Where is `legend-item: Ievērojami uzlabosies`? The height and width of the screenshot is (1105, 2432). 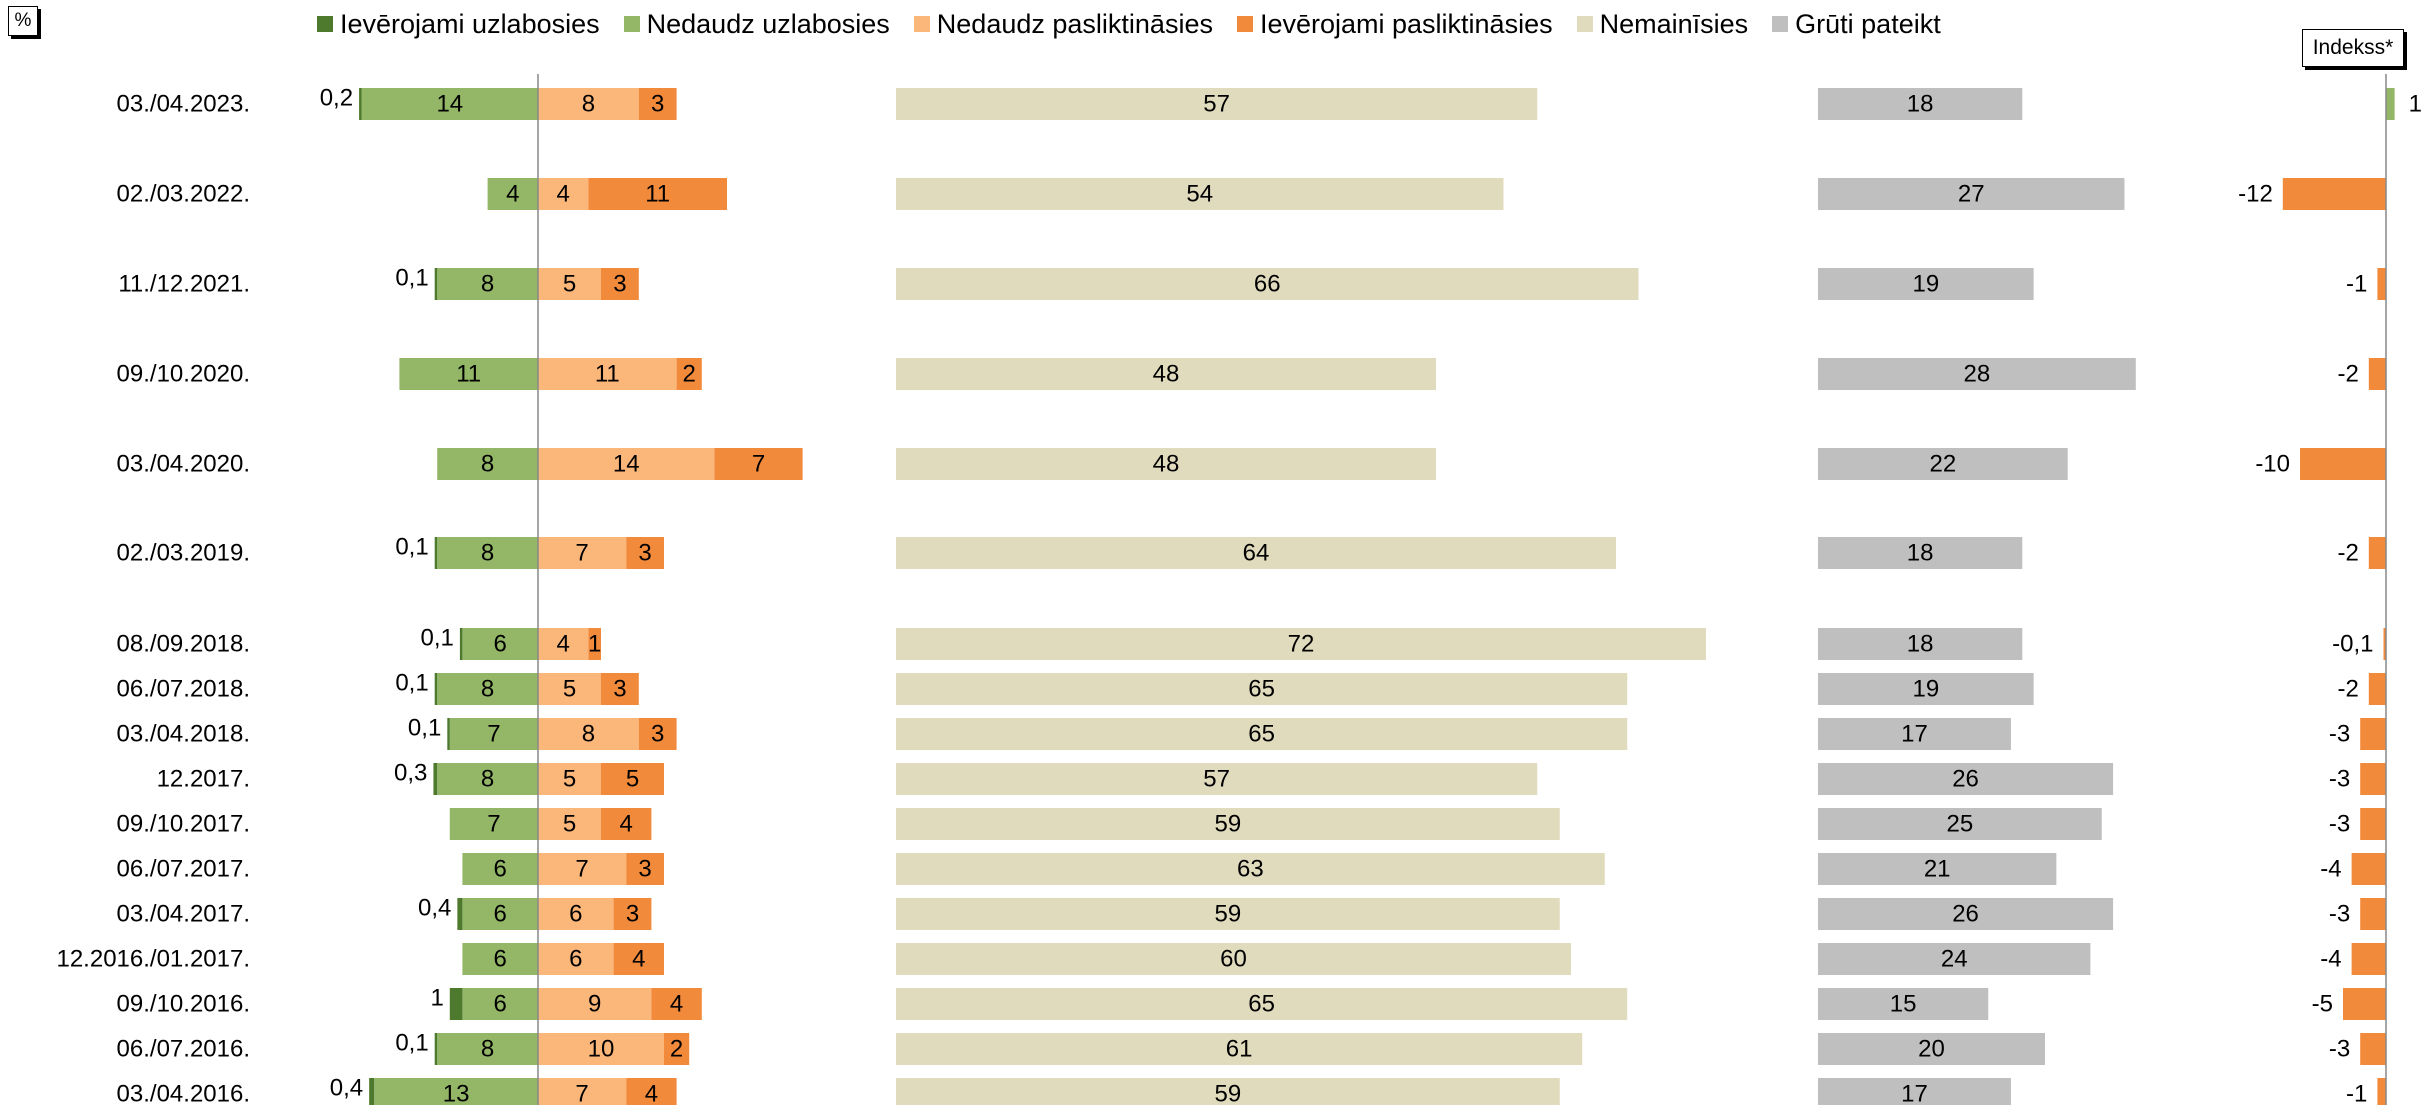 legend-item: Ievērojami uzlabosies is located at coordinates (458, 24).